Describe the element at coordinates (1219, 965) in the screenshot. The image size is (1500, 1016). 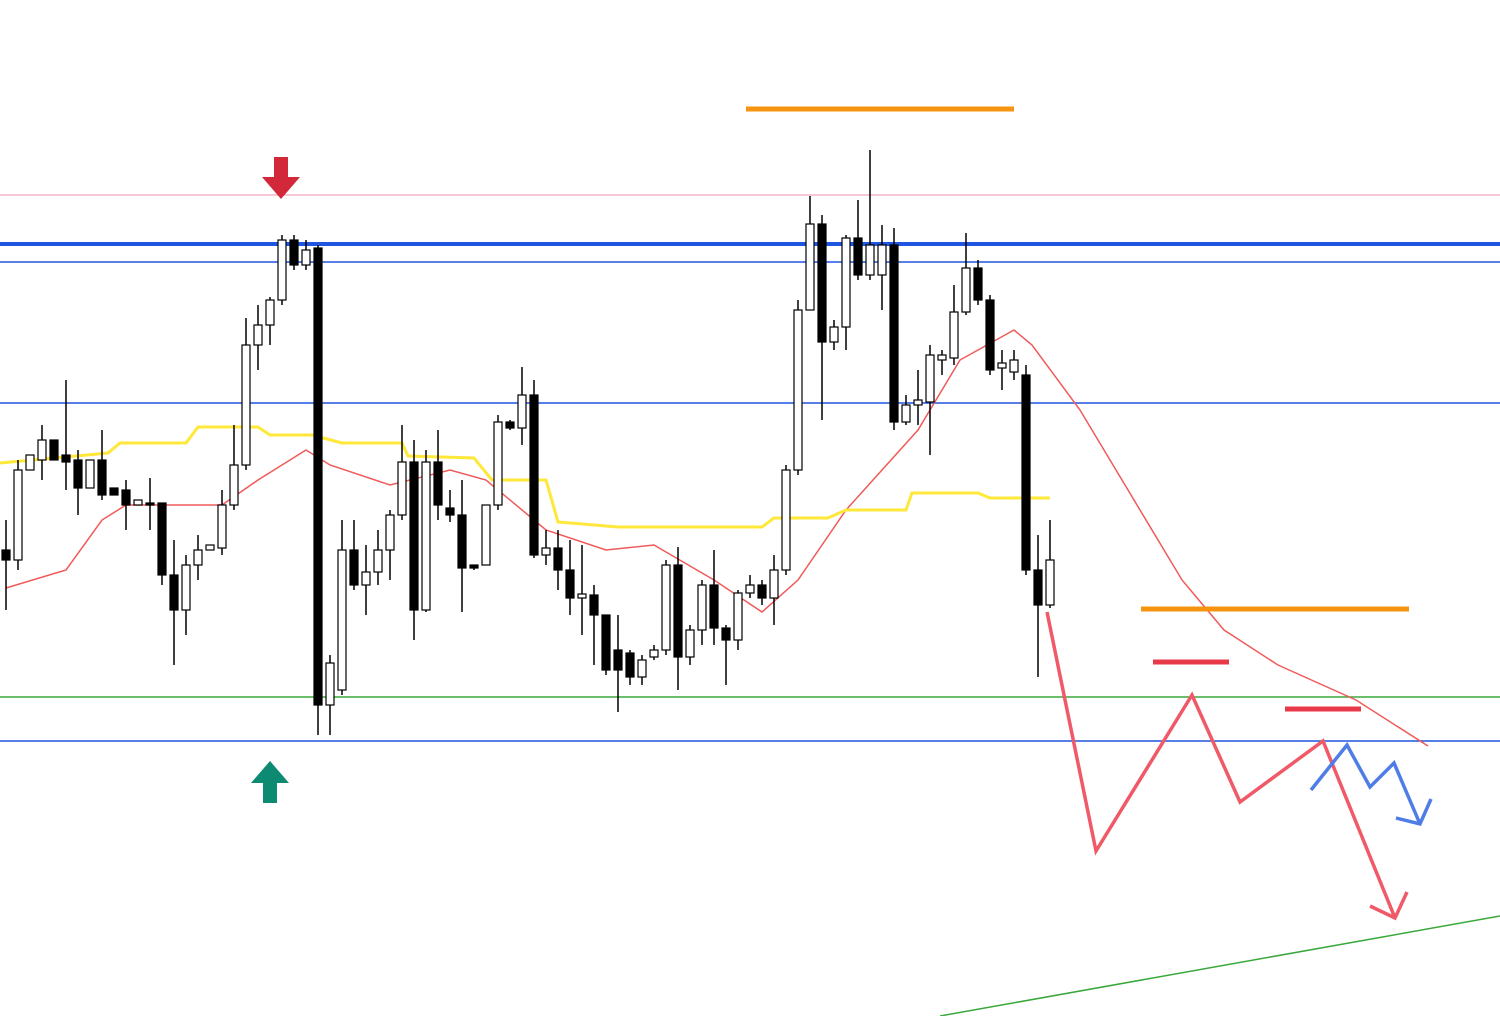
I see `trend-line` at that location.